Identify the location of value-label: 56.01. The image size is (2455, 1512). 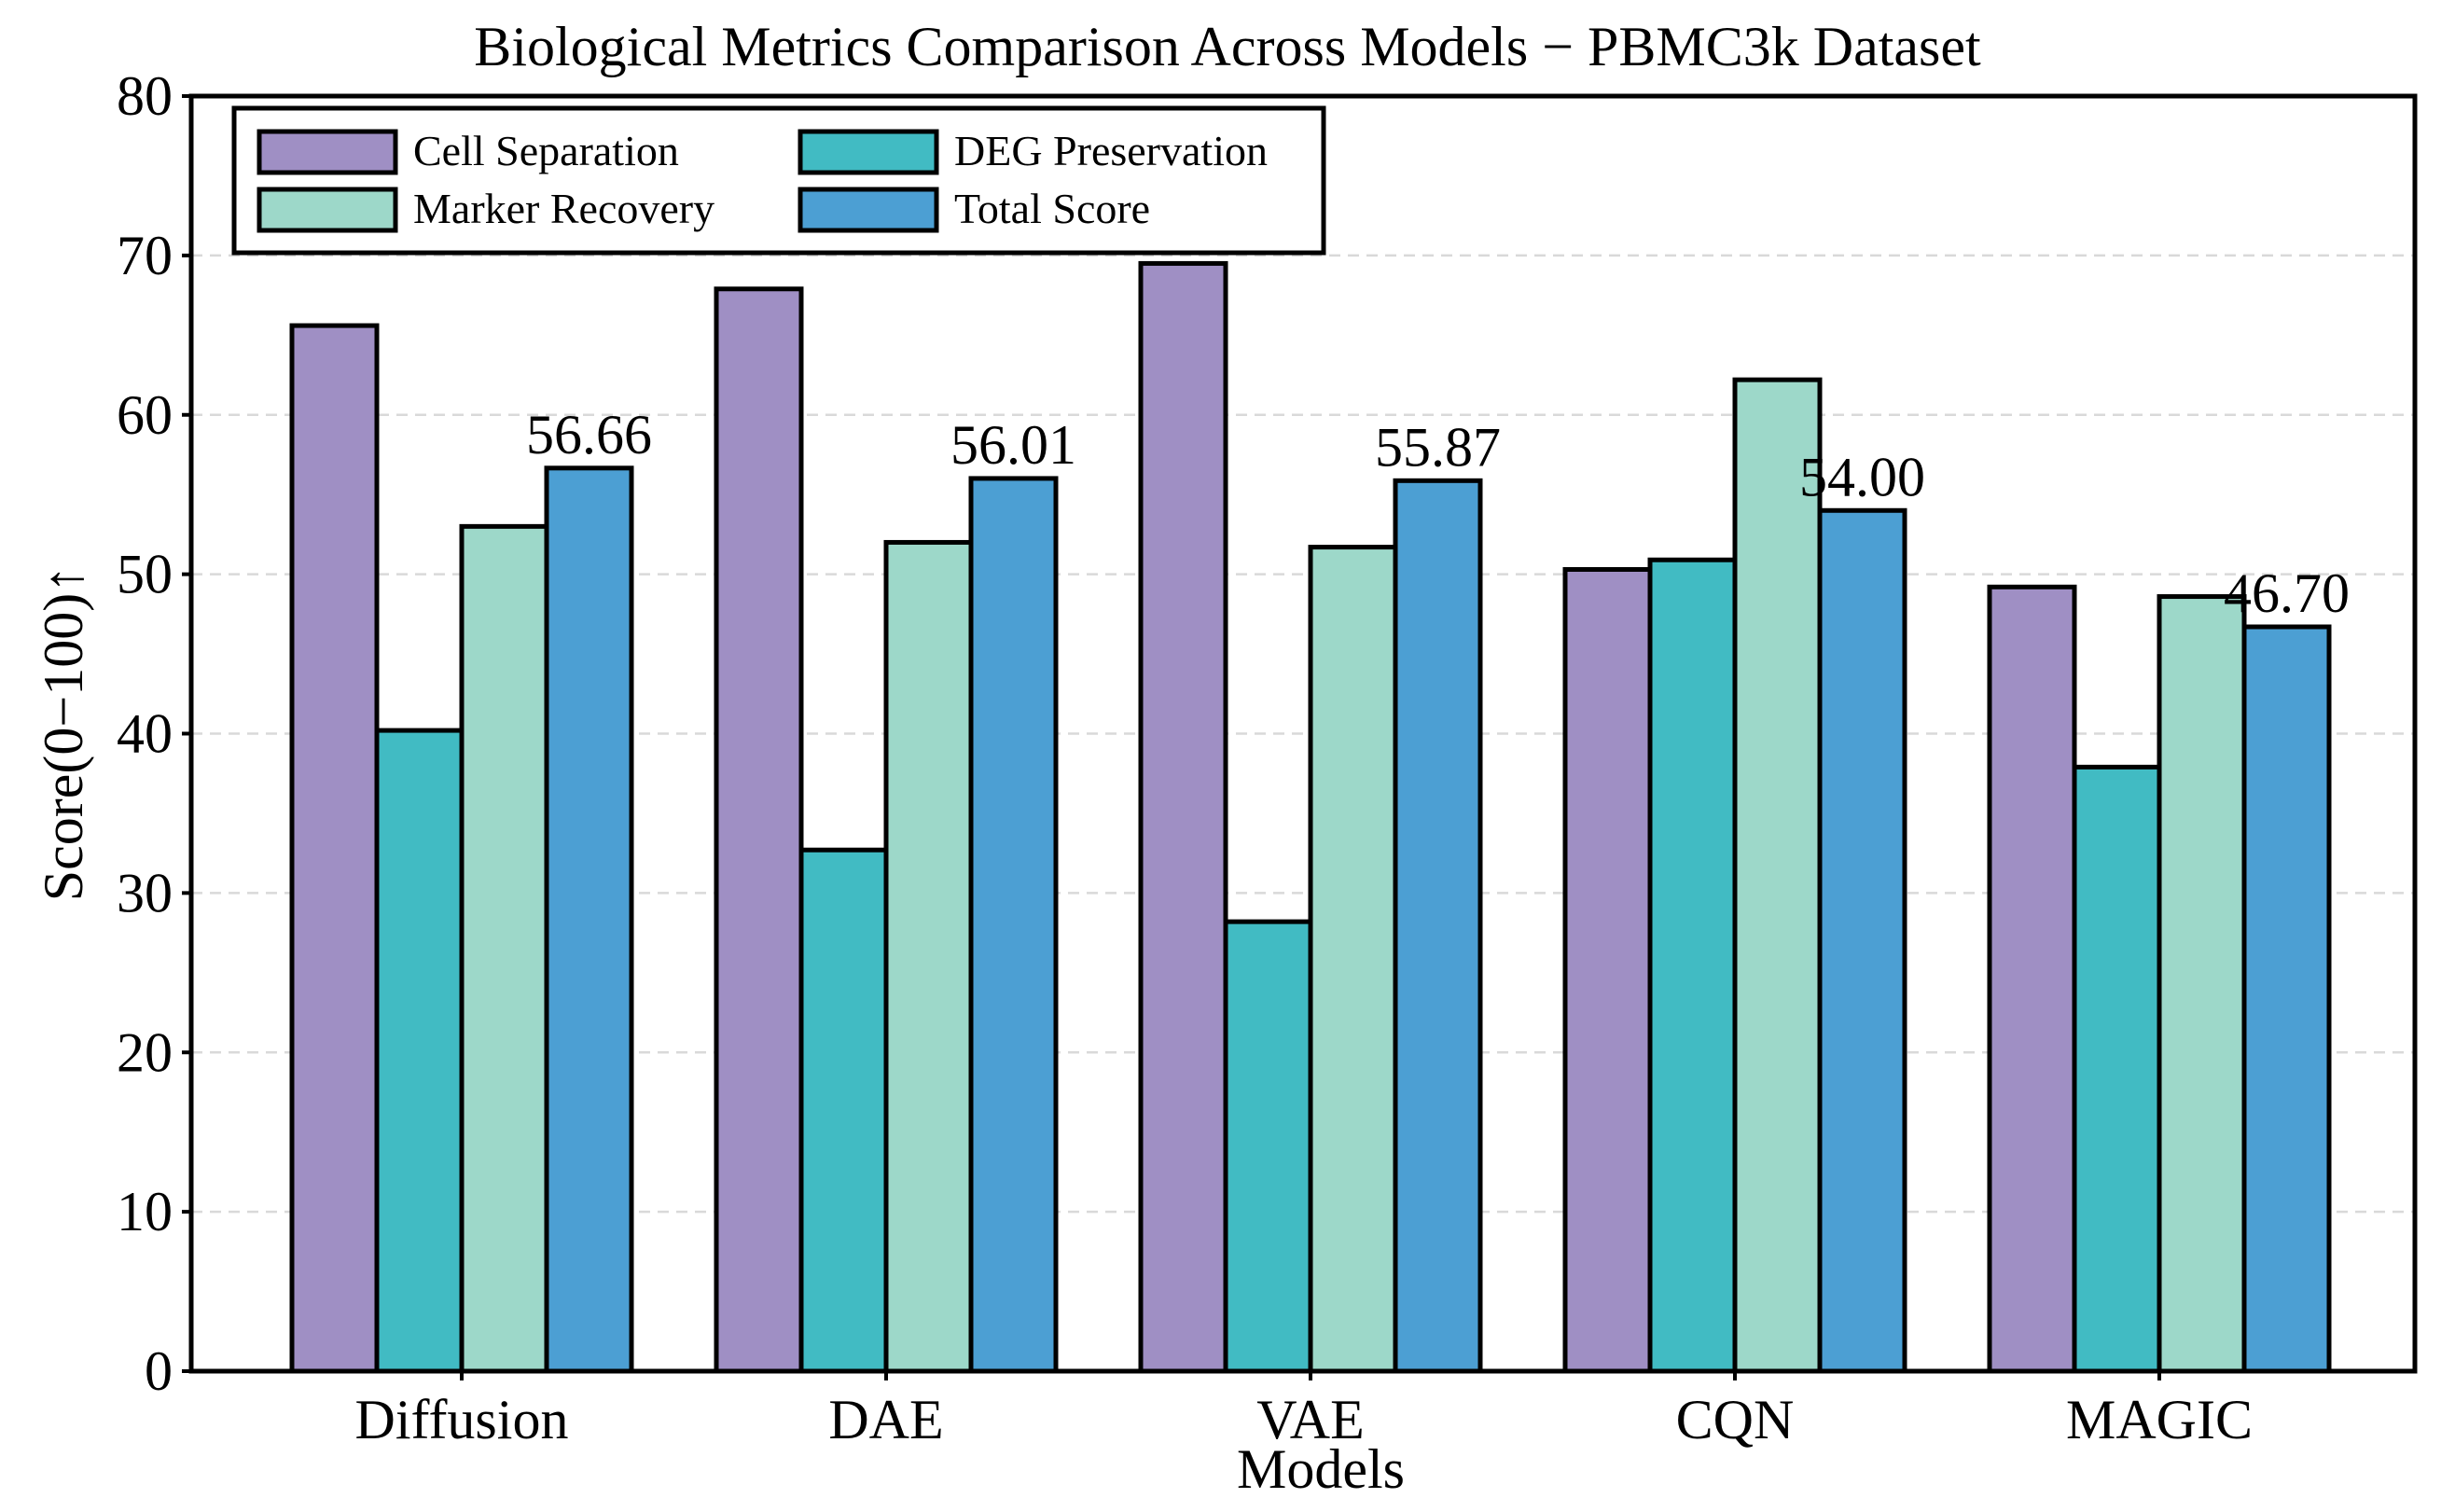
(1013, 445).